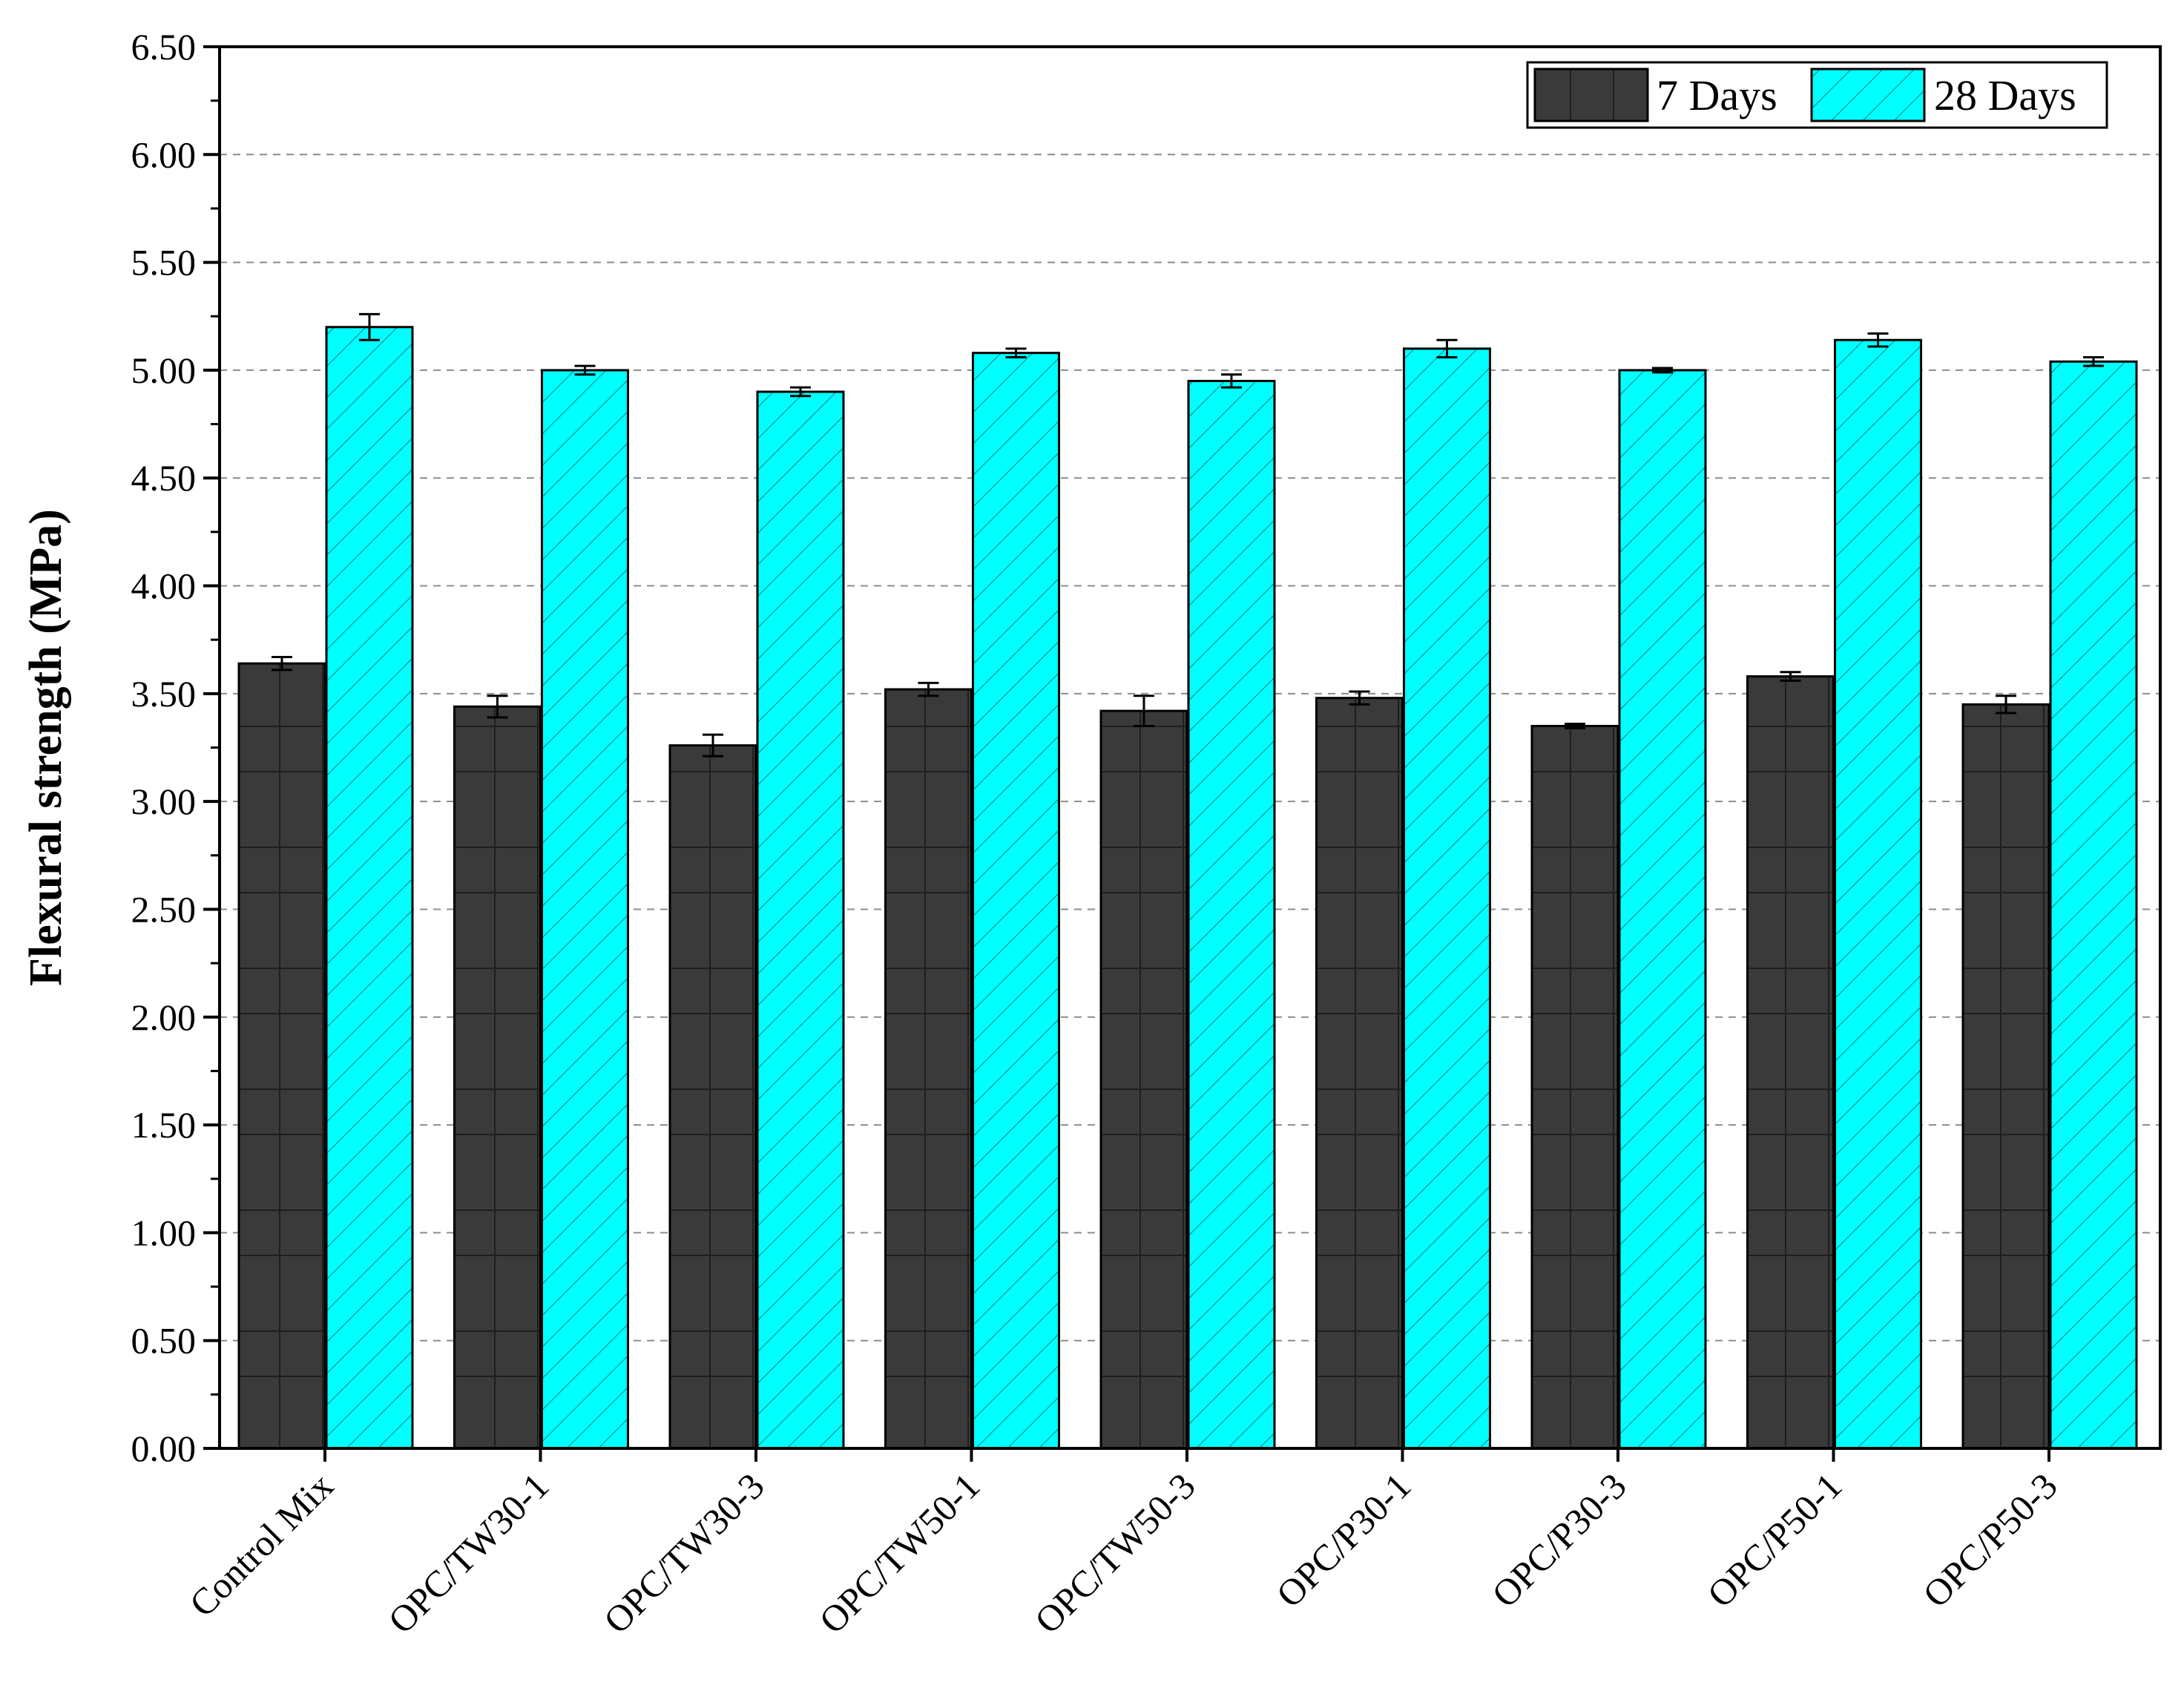 Image resolution: width=2184 pixels, height=1691 pixels. What do you see at coordinates (1115, 1553) in the screenshot?
I see `x-tick-label: OPC/TW50-3` at bounding box center [1115, 1553].